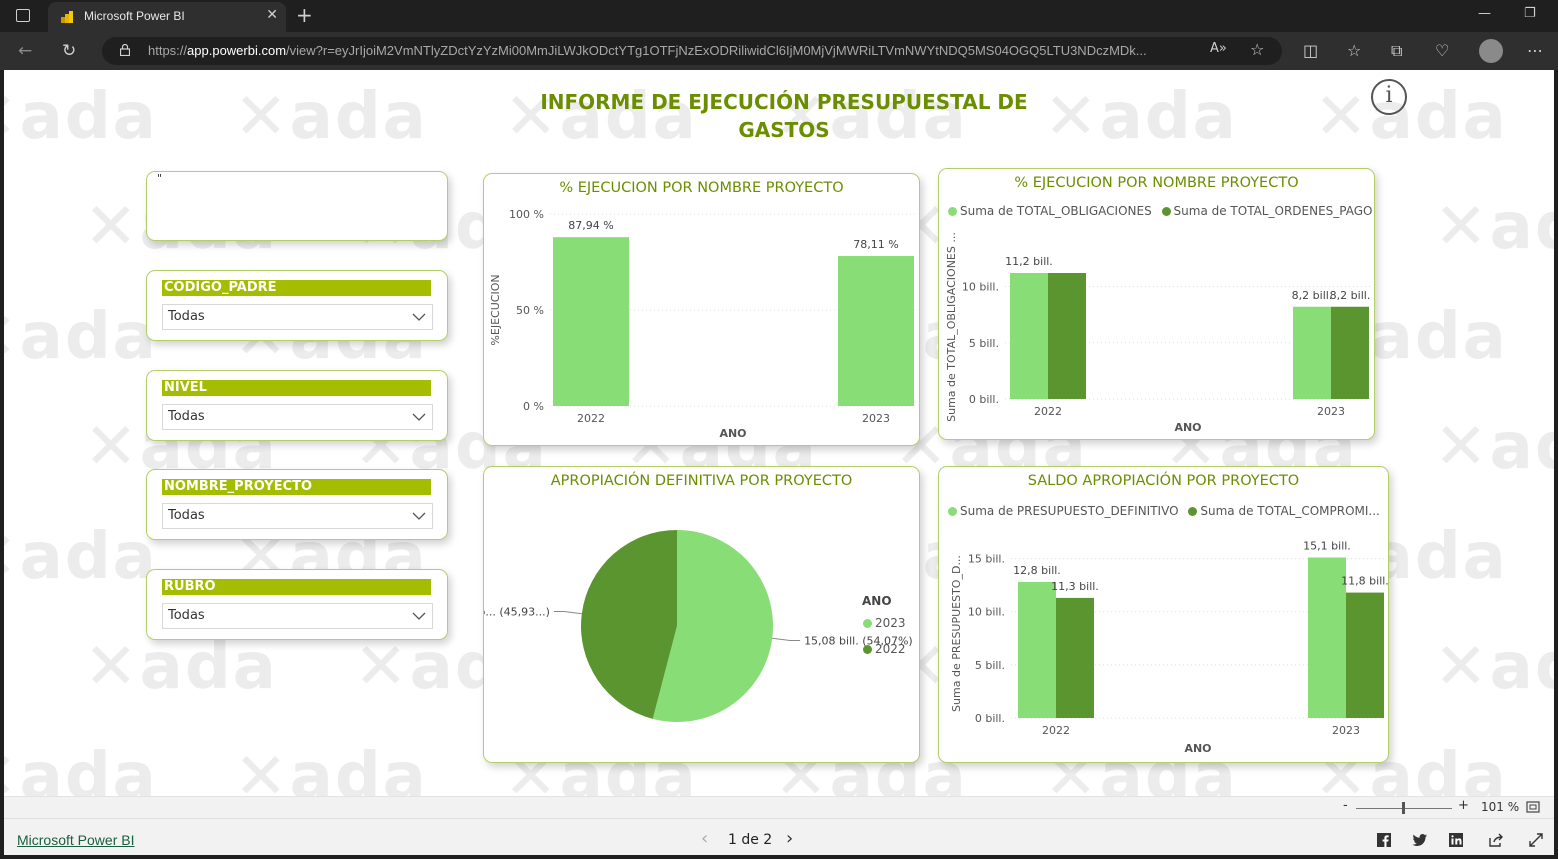  I want to click on slicer-dropdown-rubro: Todas, so click(297, 616).